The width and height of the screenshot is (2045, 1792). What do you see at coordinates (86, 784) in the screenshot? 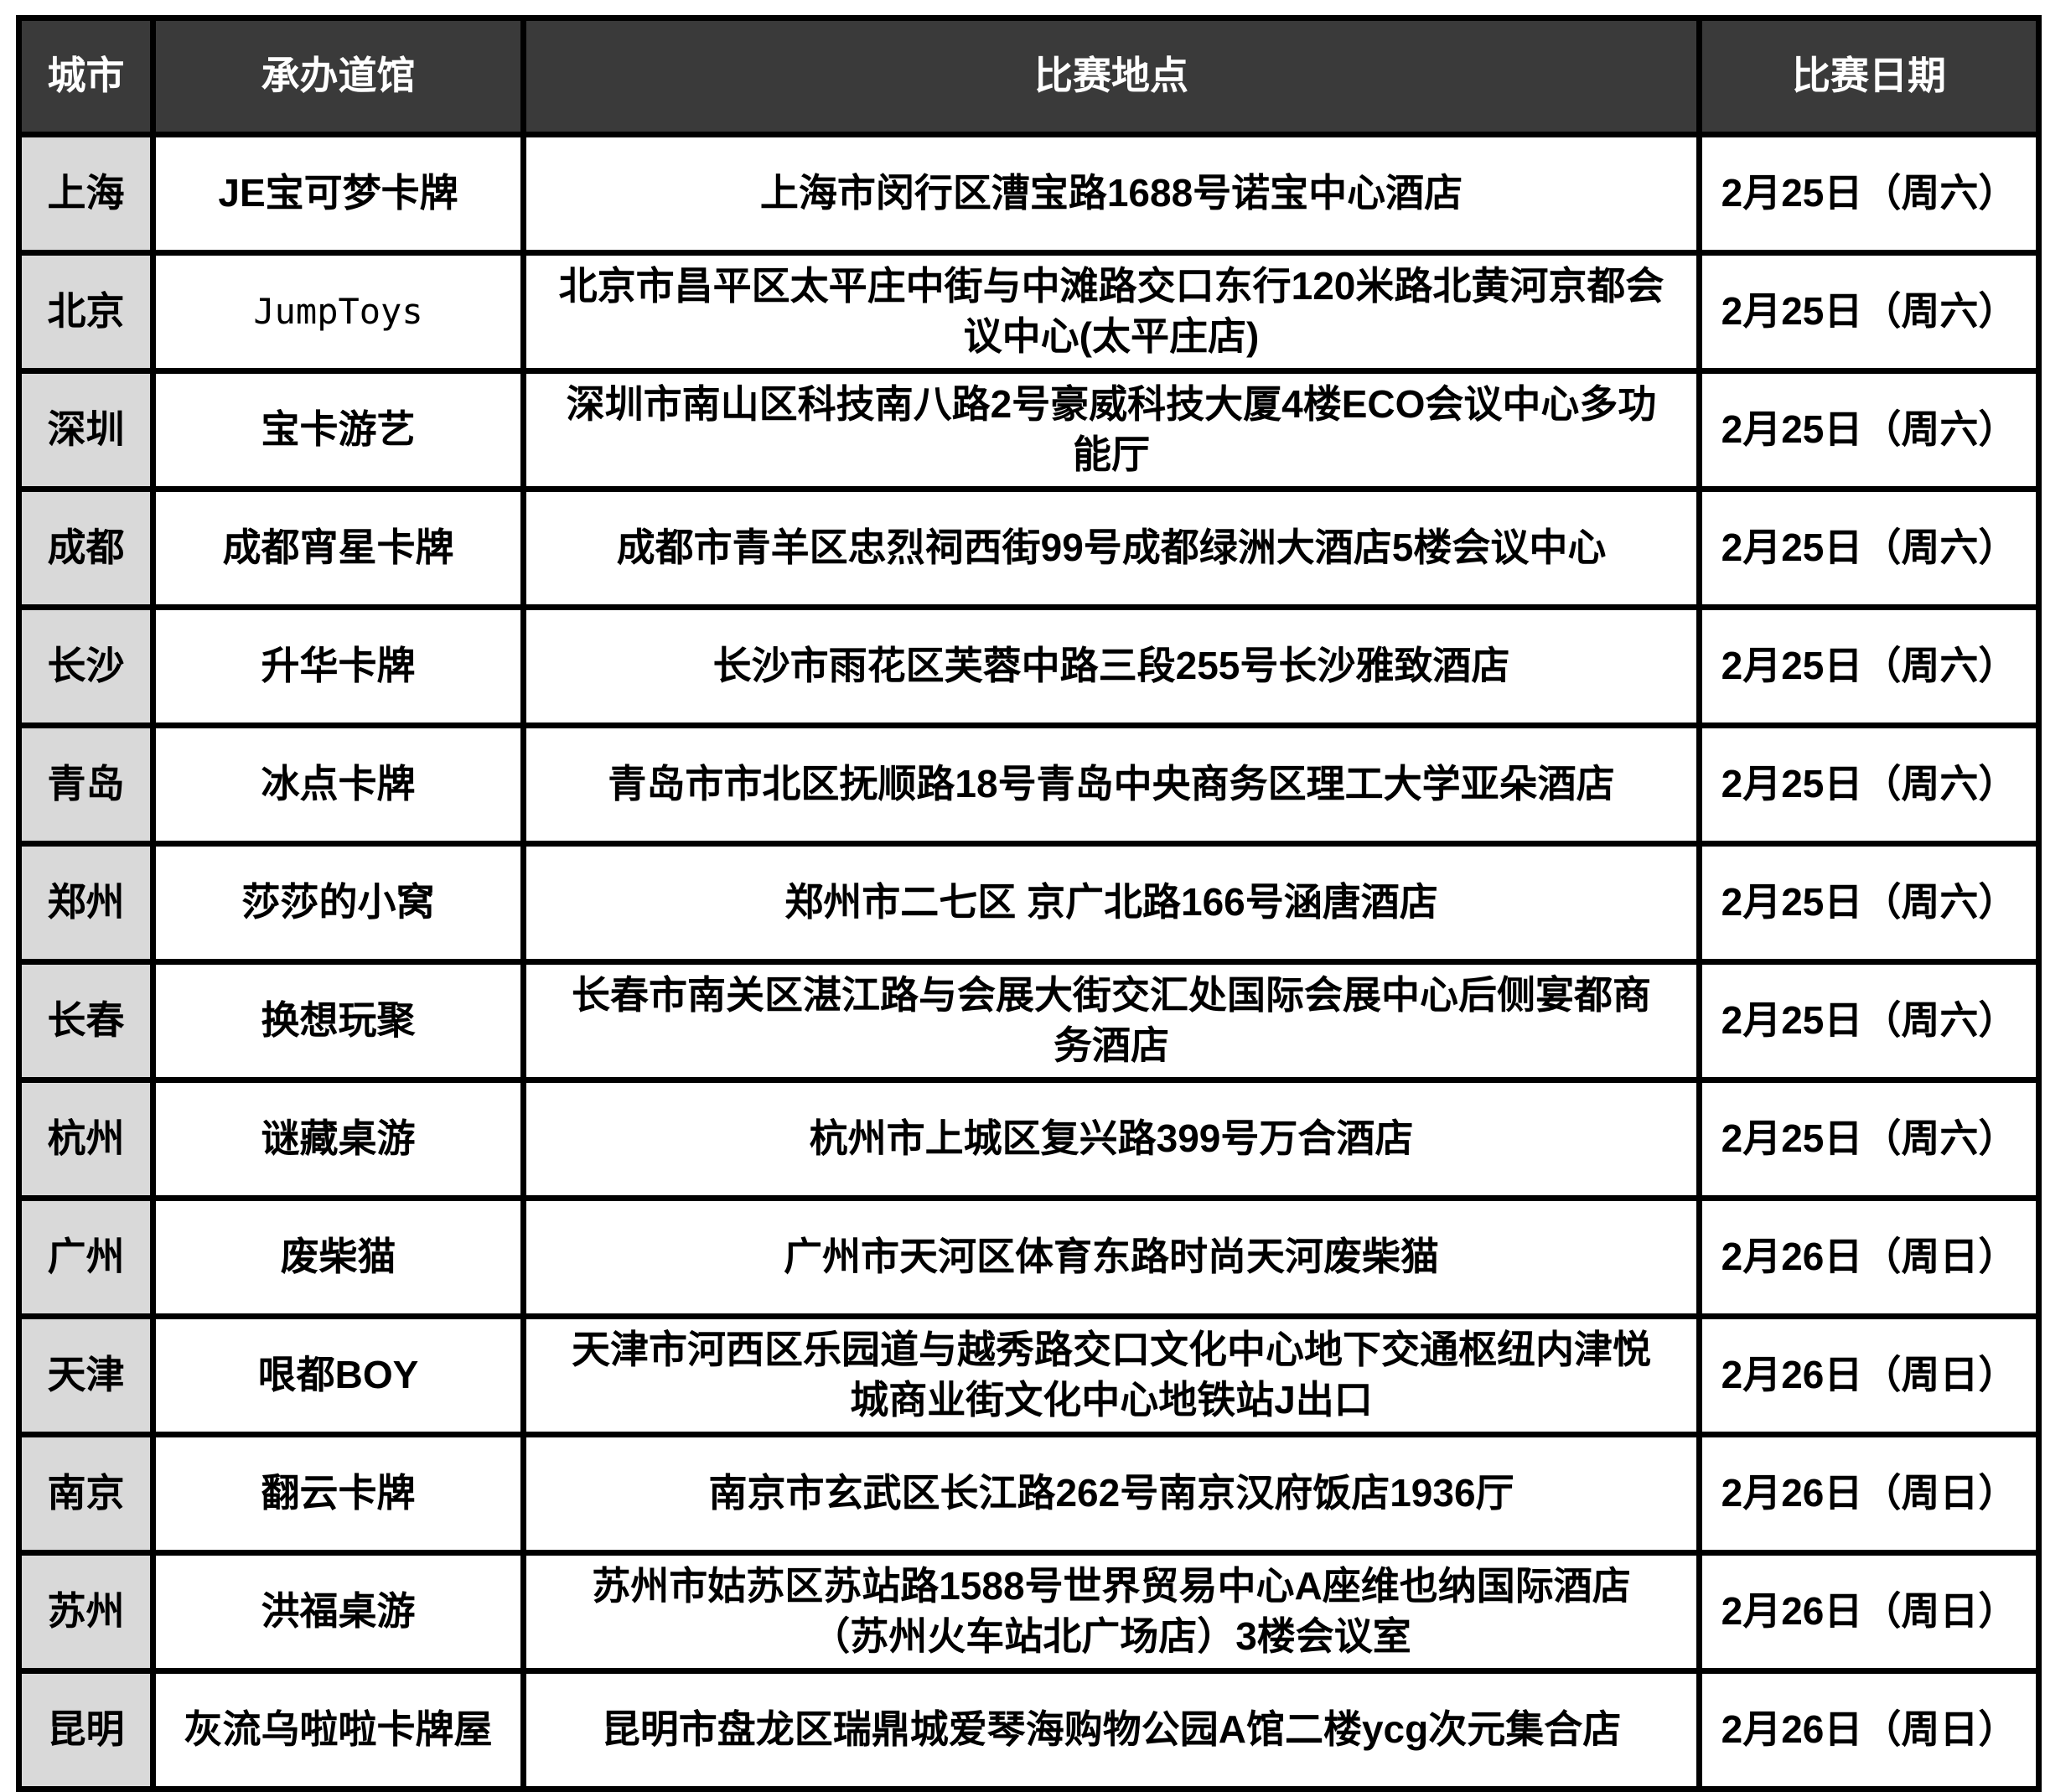
I see `city-cell: 青岛` at bounding box center [86, 784].